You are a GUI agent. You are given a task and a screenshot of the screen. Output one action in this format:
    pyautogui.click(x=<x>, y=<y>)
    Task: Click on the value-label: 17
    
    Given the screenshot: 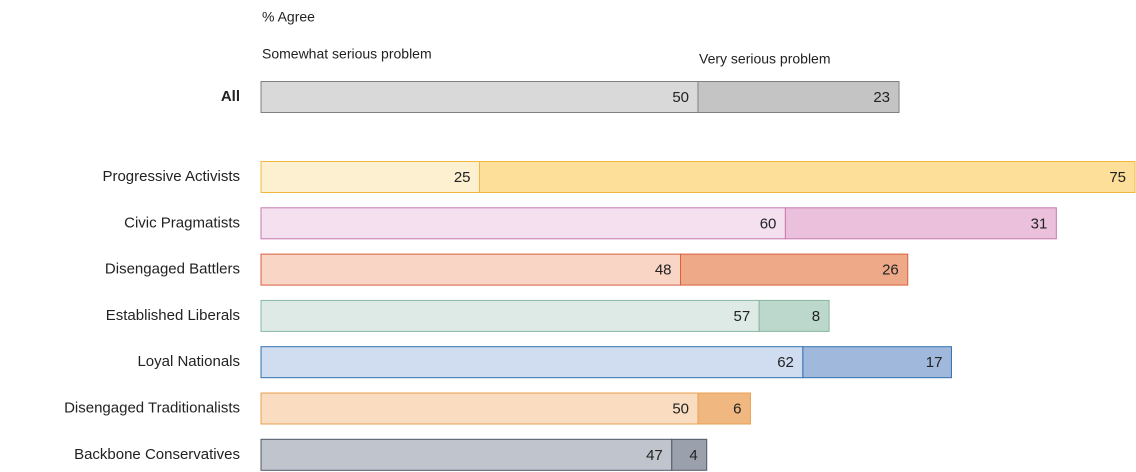 What is the action you would take?
    pyautogui.click(x=934, y=362)
    